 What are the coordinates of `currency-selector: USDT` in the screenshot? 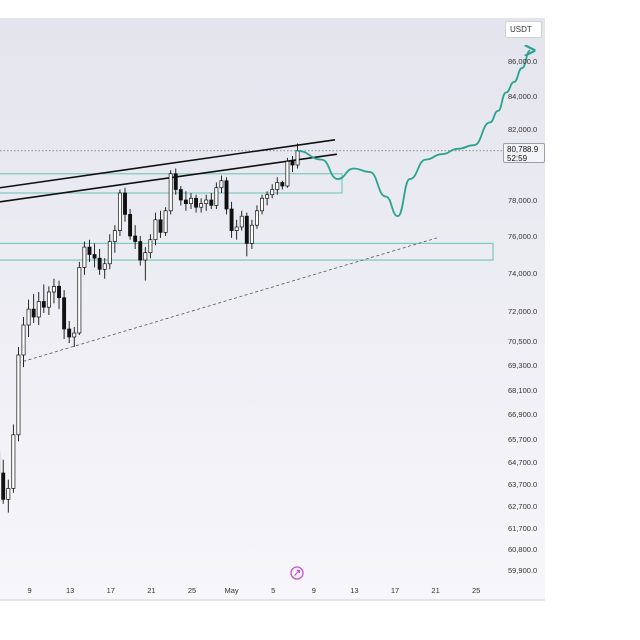 It's located at (523, 29).